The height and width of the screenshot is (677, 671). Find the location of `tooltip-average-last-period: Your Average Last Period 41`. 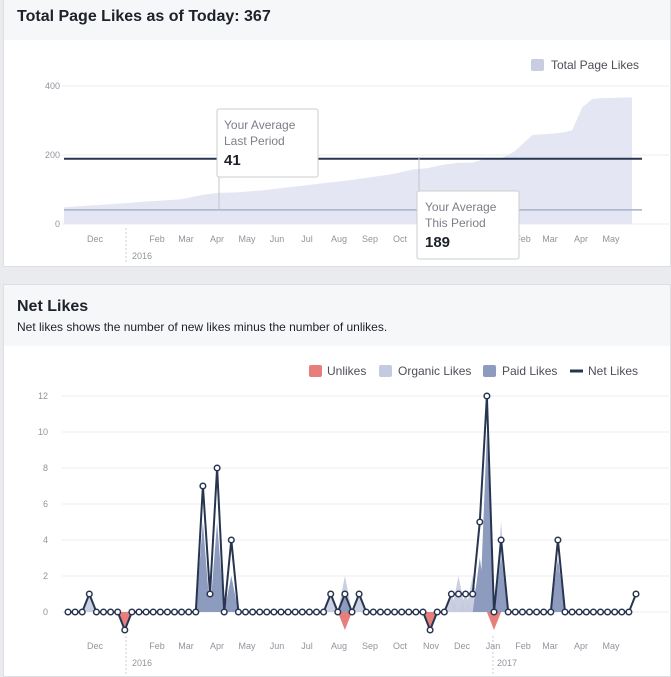

tooltip-average-last-period: Your Average Last Period 41 is located at coordinates (267, 159).